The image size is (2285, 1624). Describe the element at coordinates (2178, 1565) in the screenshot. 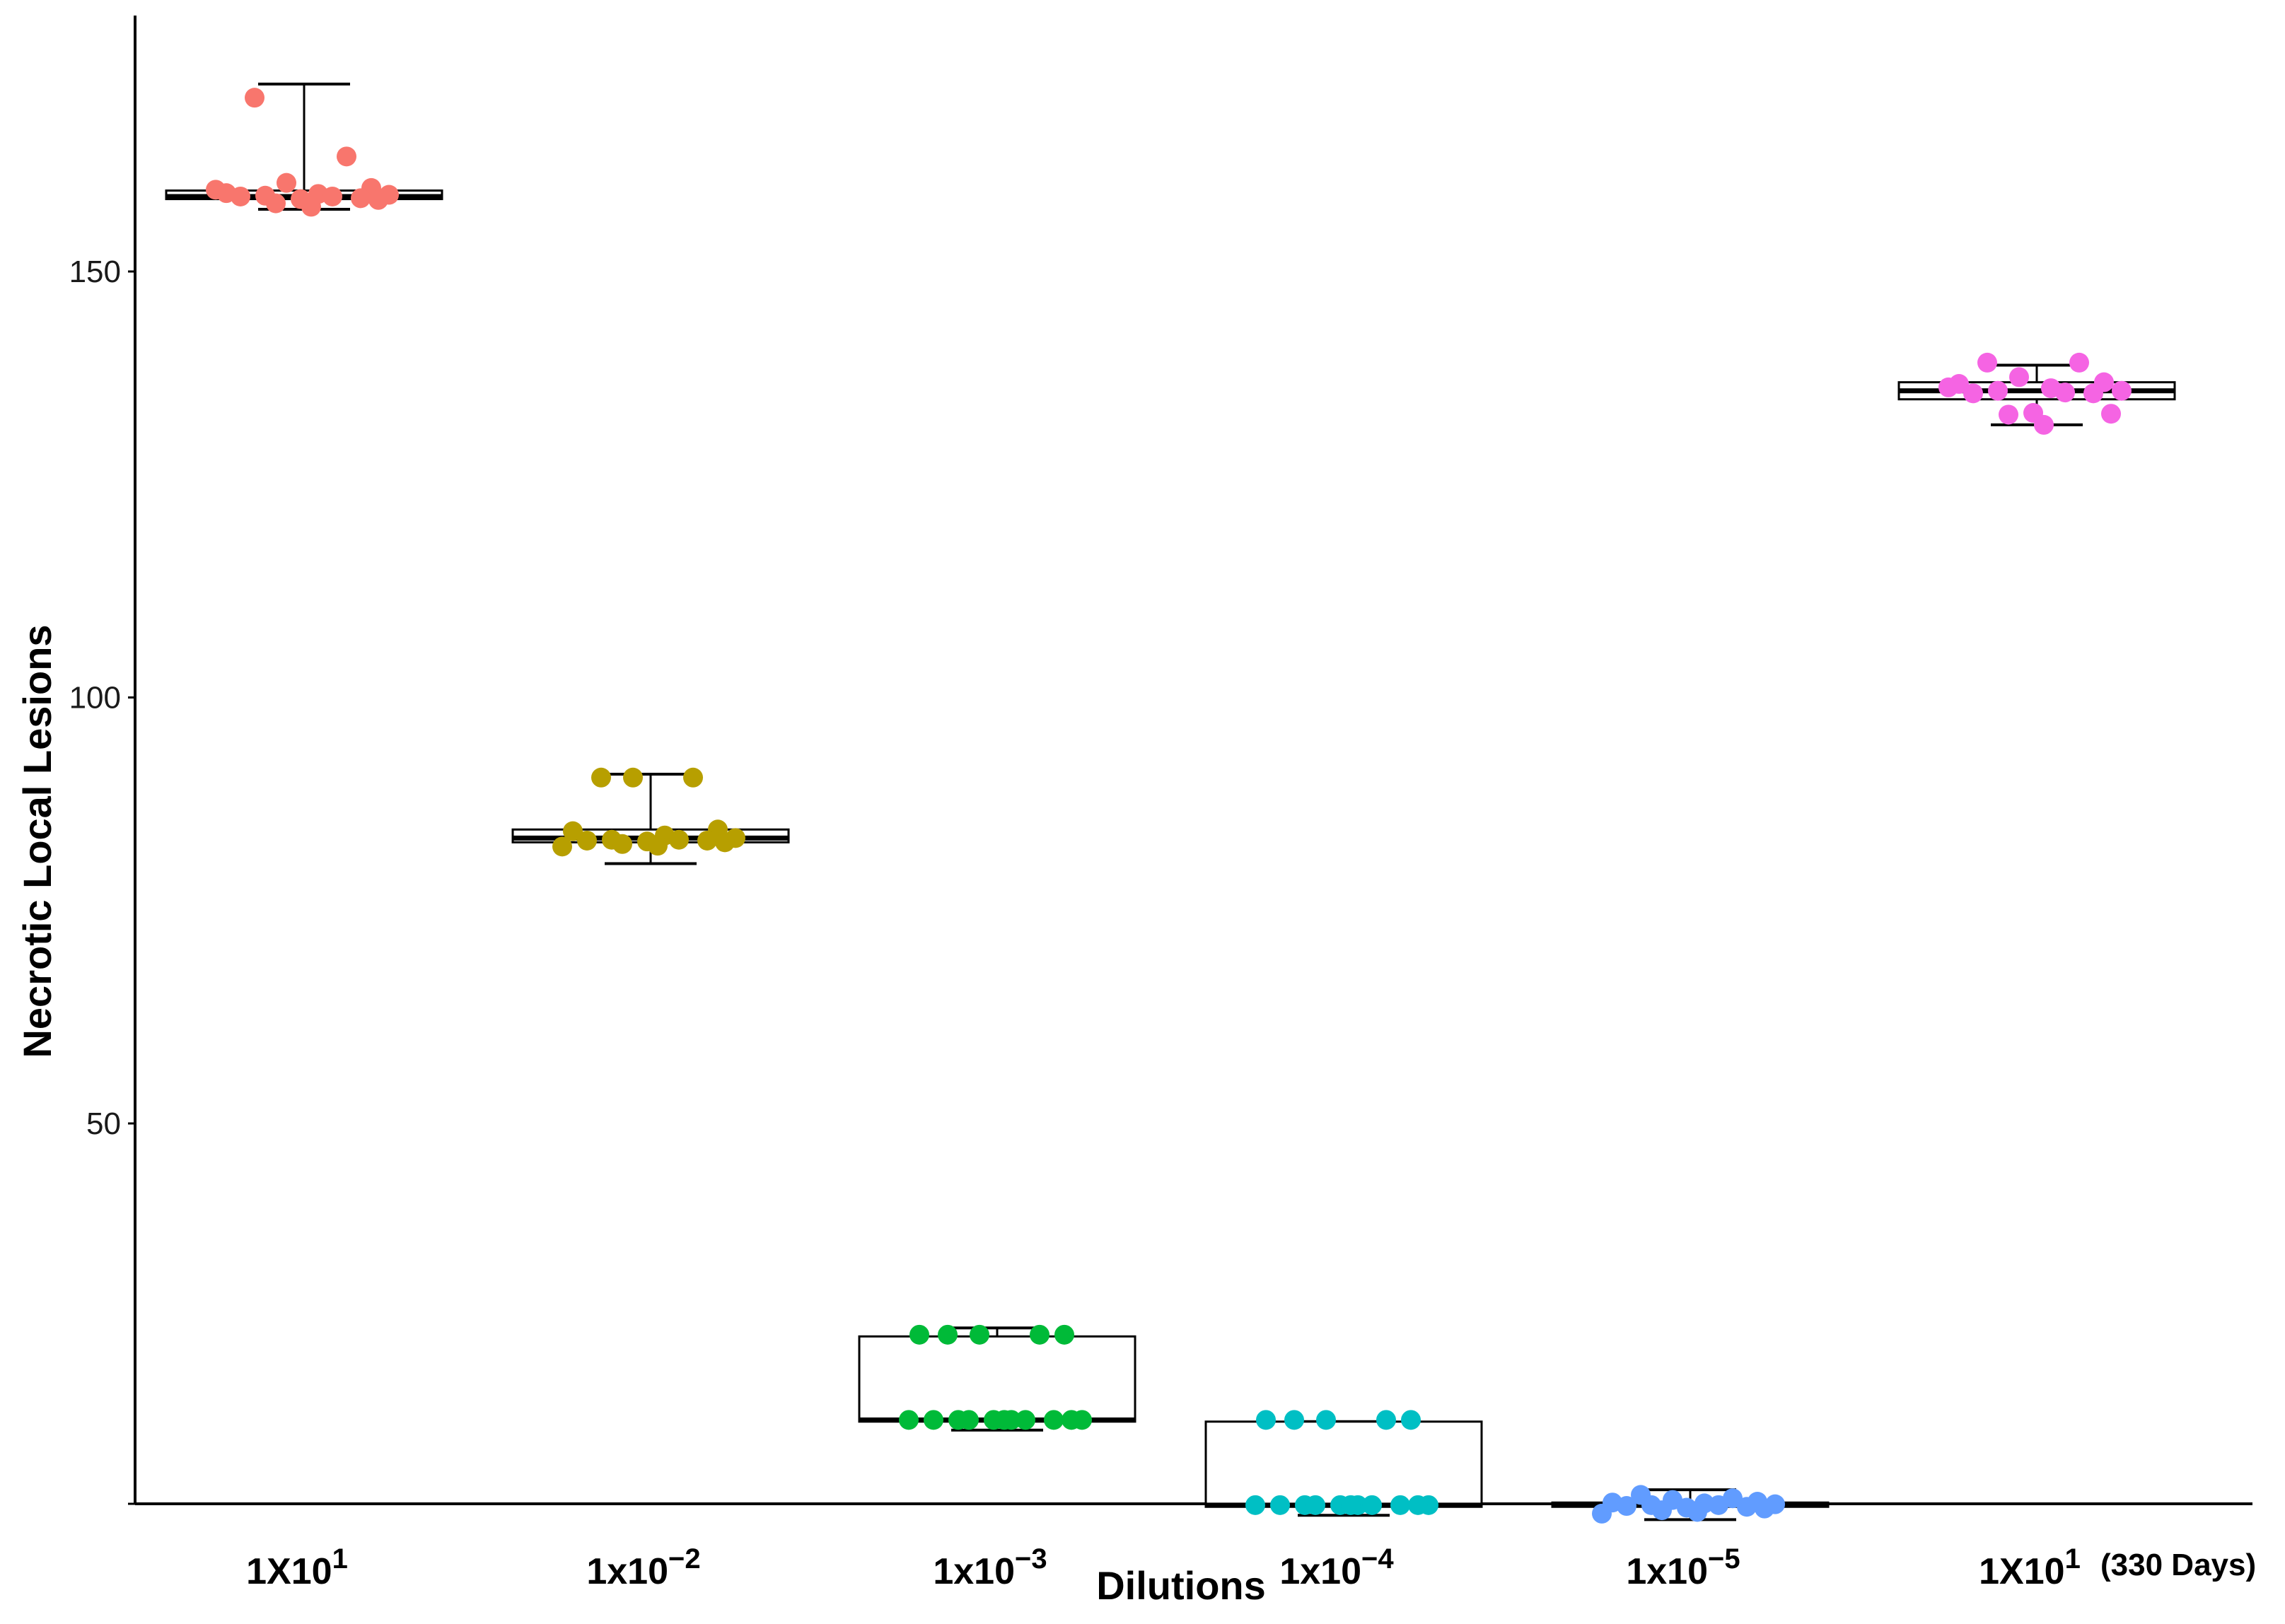

I see `category-note: (330 Days)` at that location.